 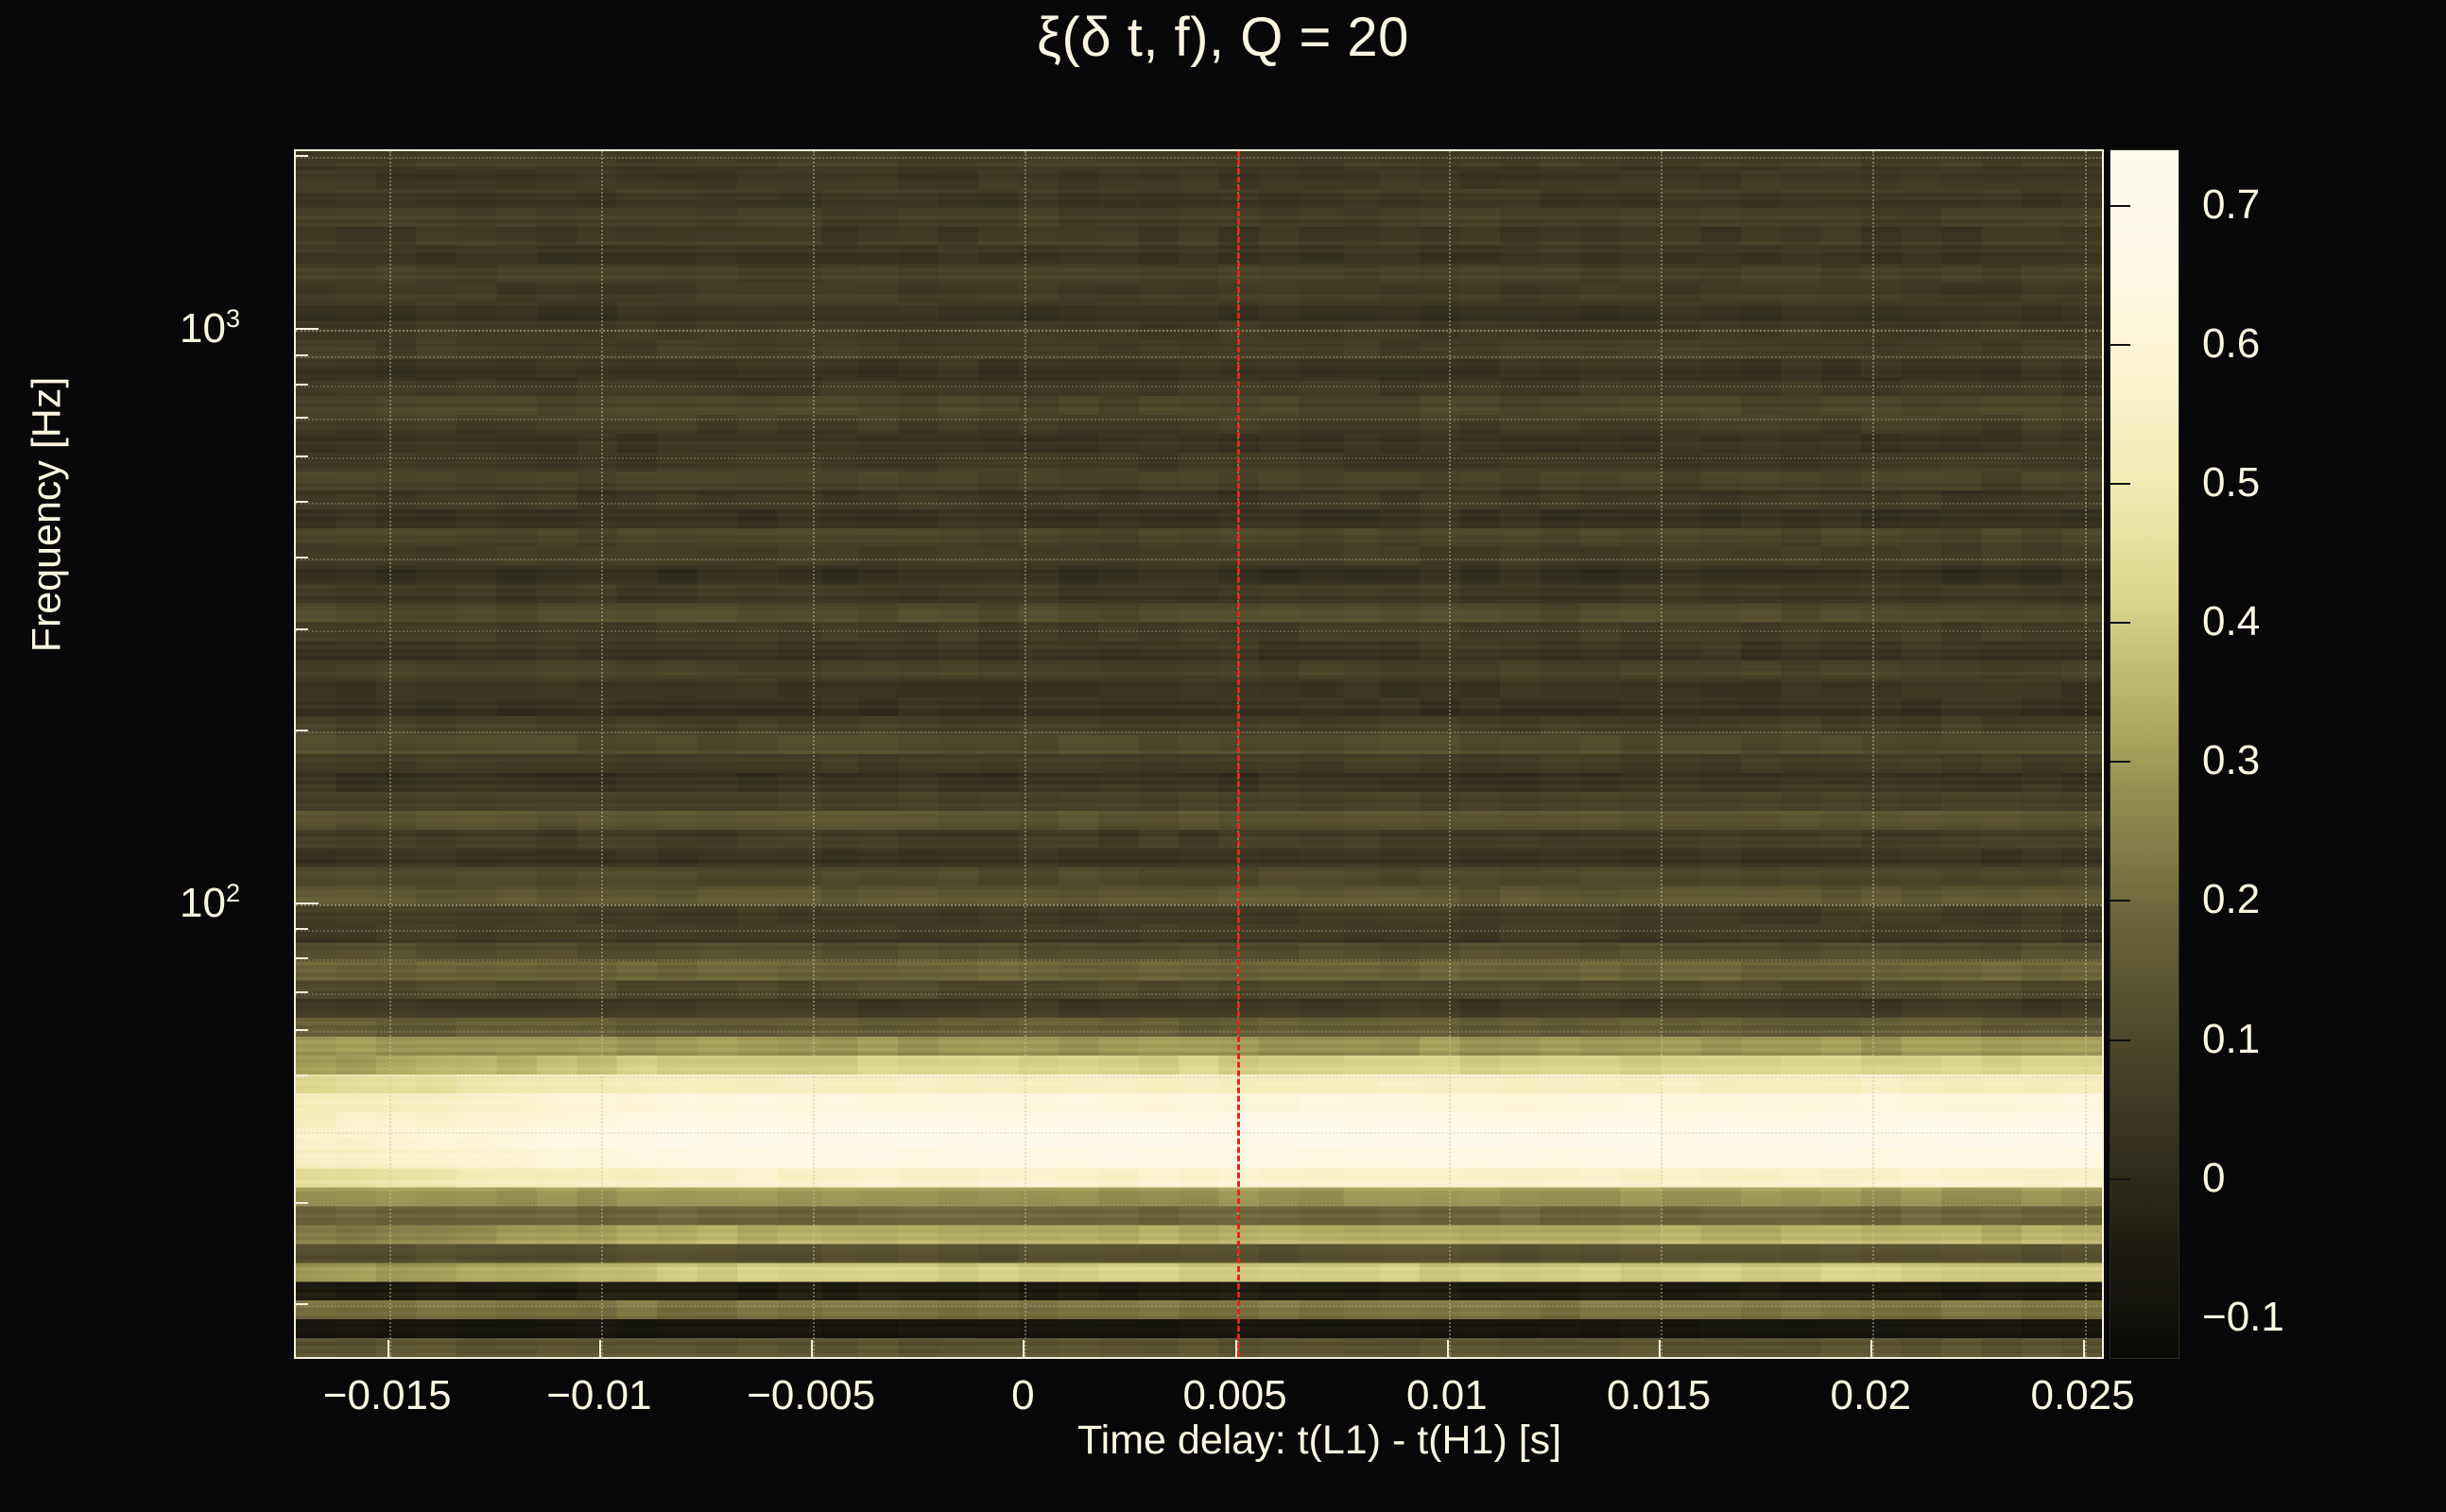 What do you see at coordinates (599, 1395) in the screenshot?
I see `x-tick-label: −0.01` at bounding box center [599, 1395].